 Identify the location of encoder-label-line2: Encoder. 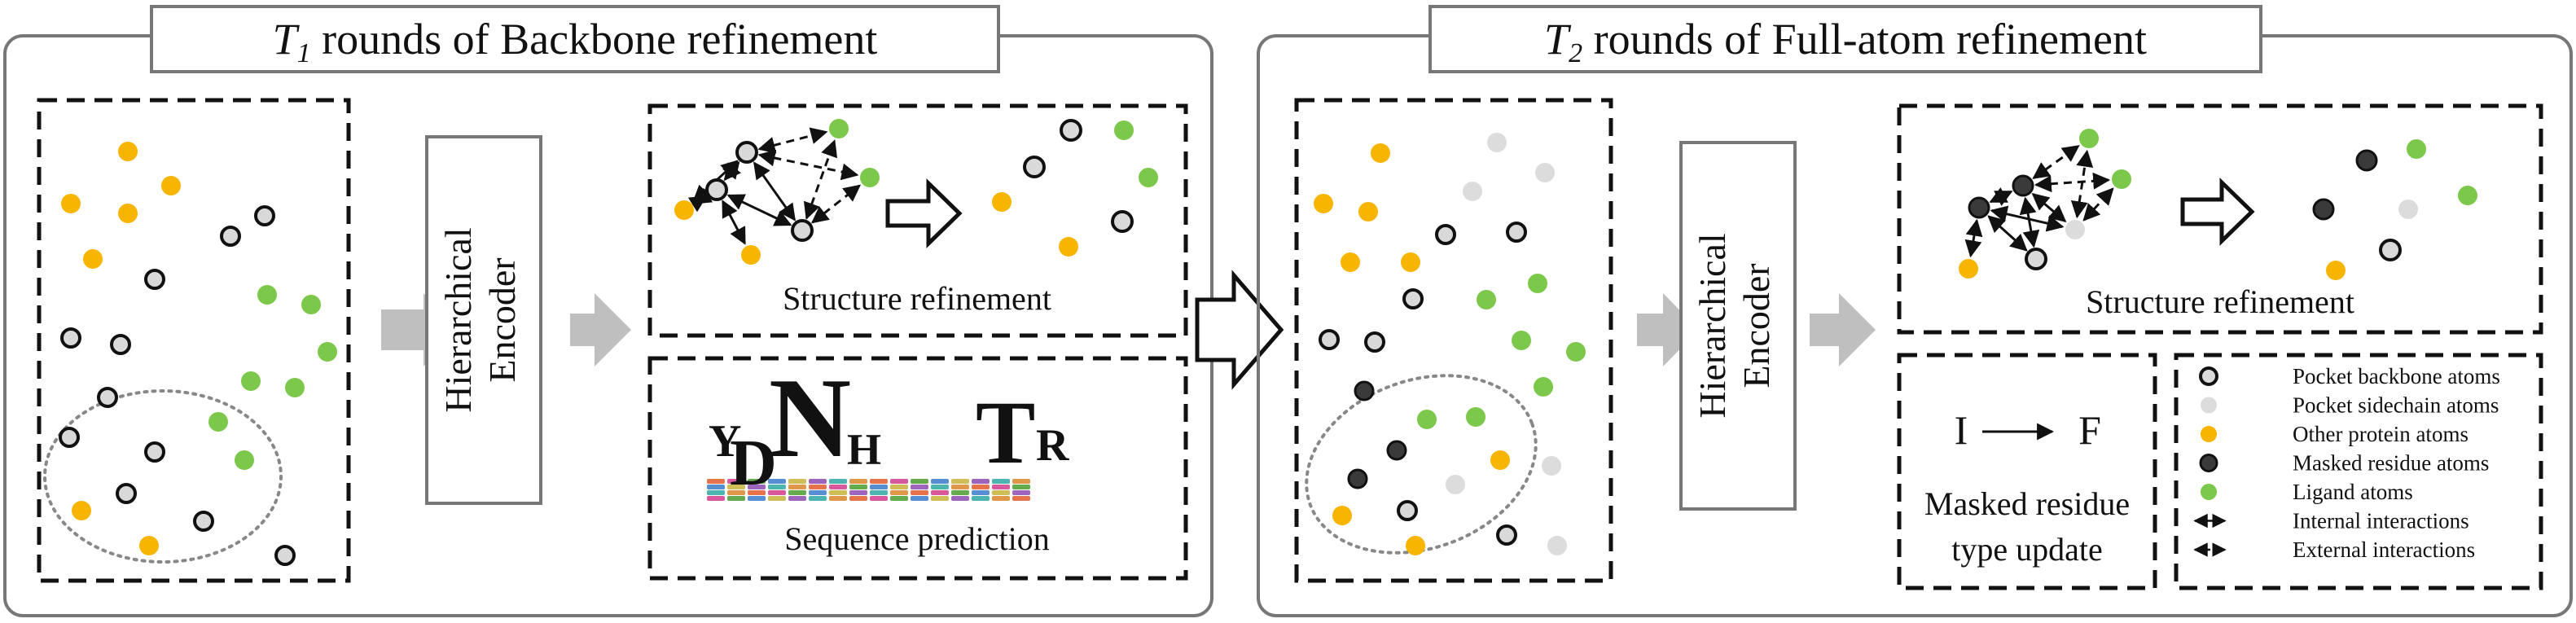
(502, 319).